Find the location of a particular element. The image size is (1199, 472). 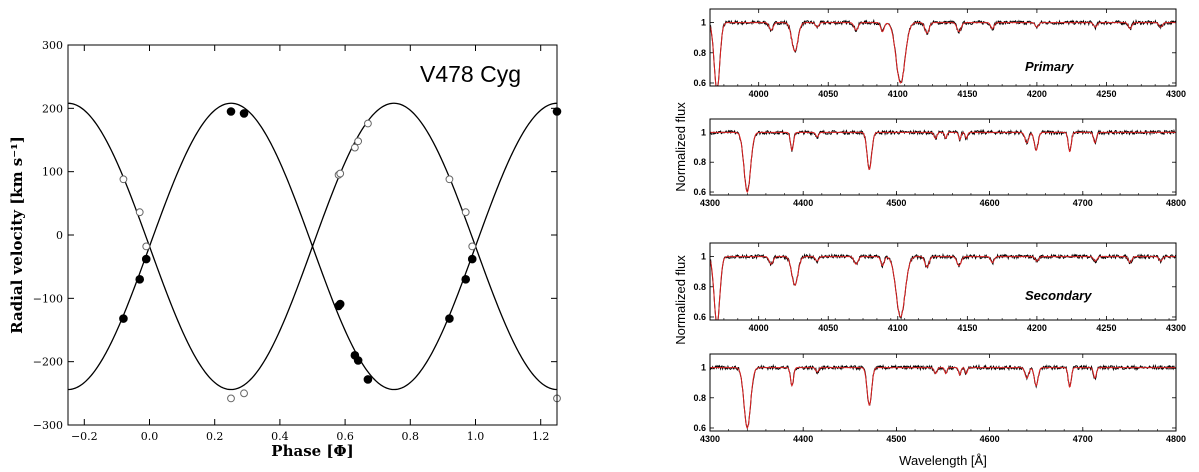

rv-y-tick-label: 300 is located at coordinates (52, 45).